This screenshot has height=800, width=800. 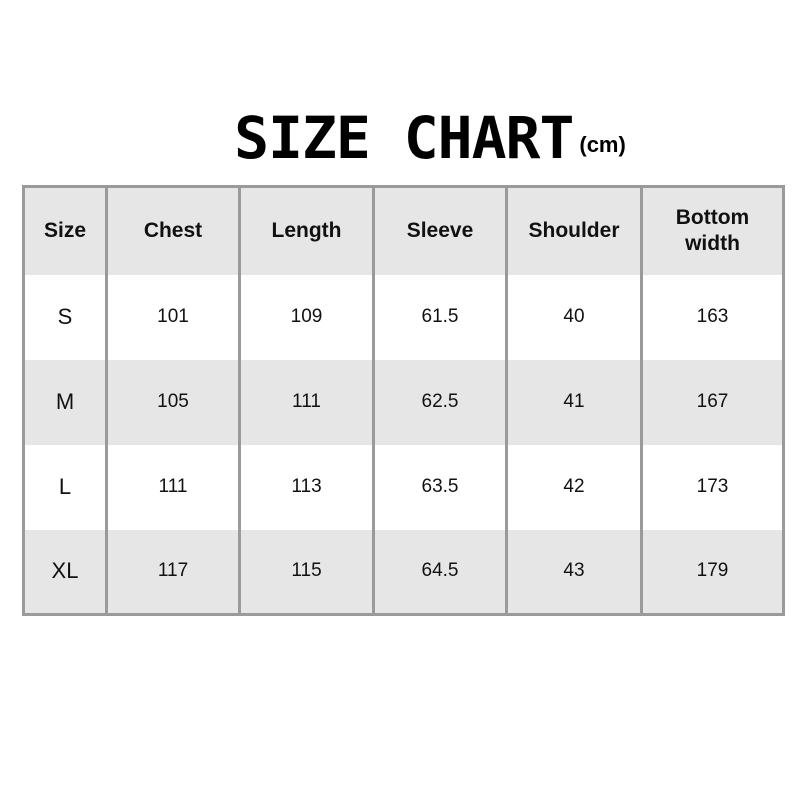 I want to click on title-unit: (cm), so click(x=602, y=144).